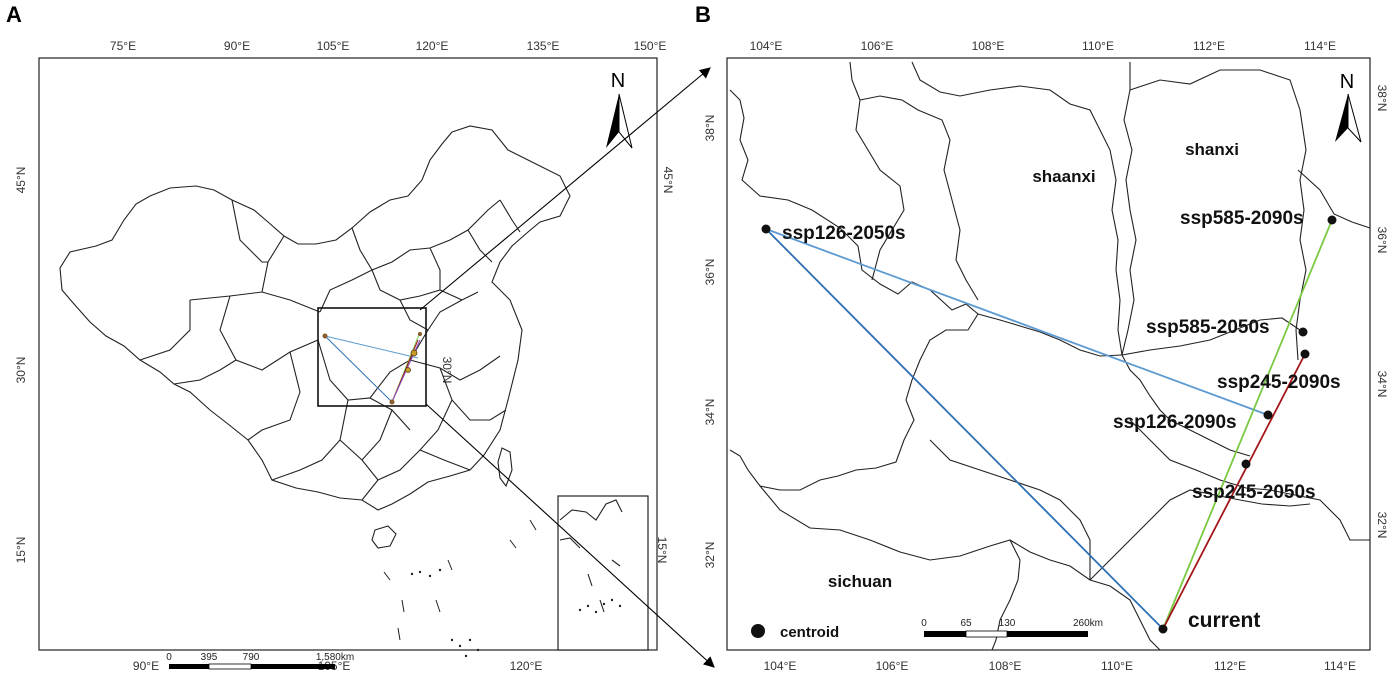  What do you see at coordinates (703, 14) in the screenshot?
I see `panel-b-letter: B` at bounding box center [703, 14].